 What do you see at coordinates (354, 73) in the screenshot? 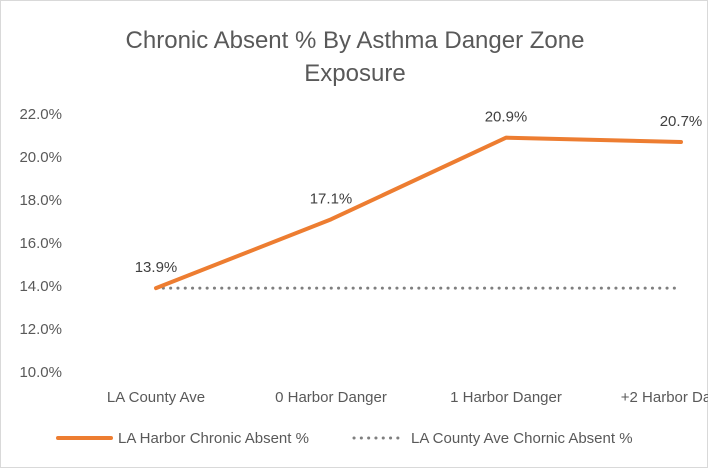
I see `chart-title-line-2: Exposure` at bounding box center [354, 73].